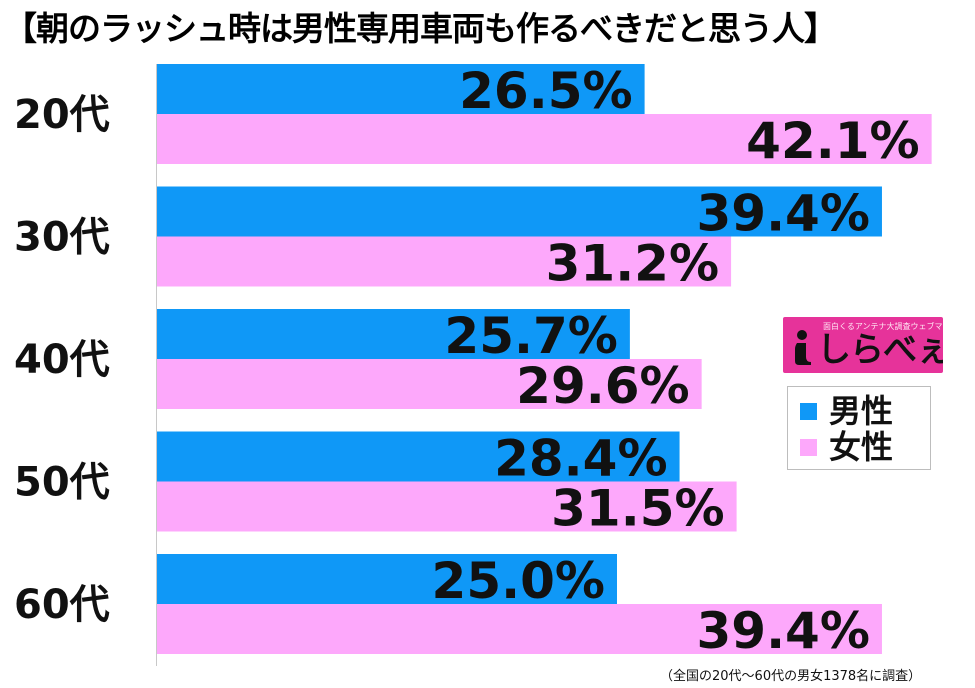 This screenshot has height=688, width=975. I want to click on legend-item-male: 男性, so click(846, 411).